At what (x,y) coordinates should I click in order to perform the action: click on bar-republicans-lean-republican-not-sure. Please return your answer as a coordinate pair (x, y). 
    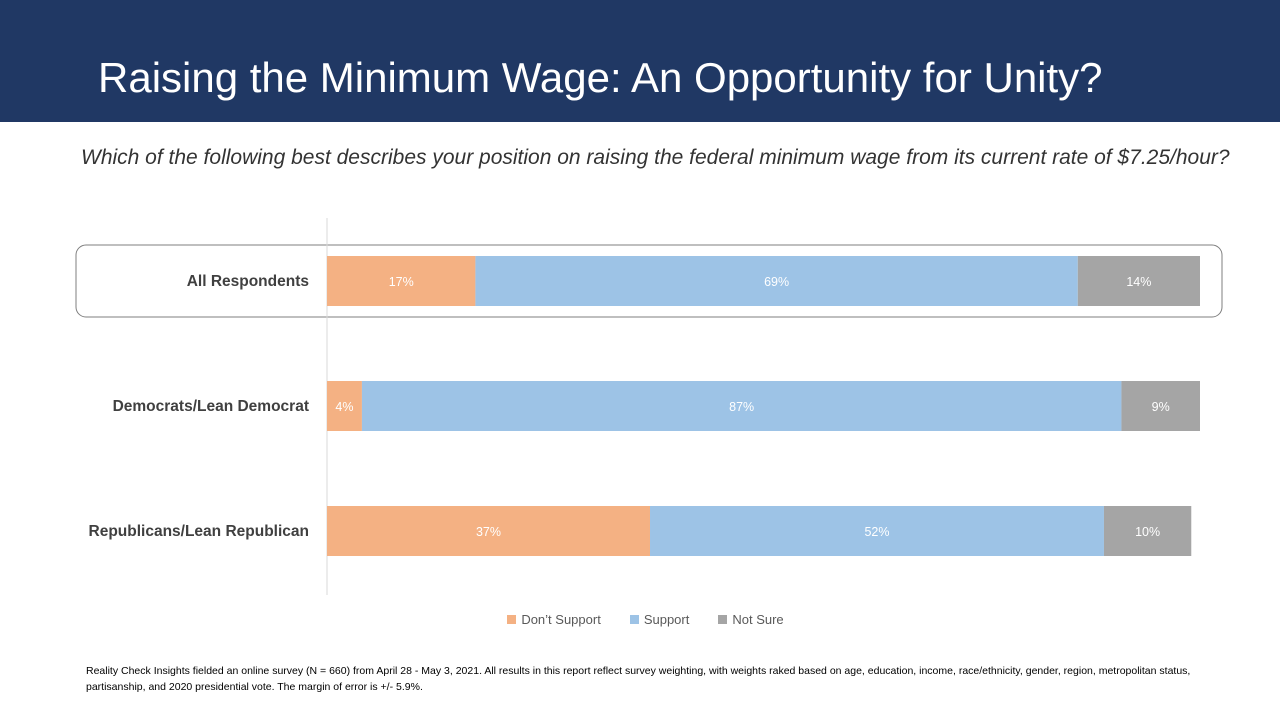
    Looking at the image, I should click on (1147, 531).